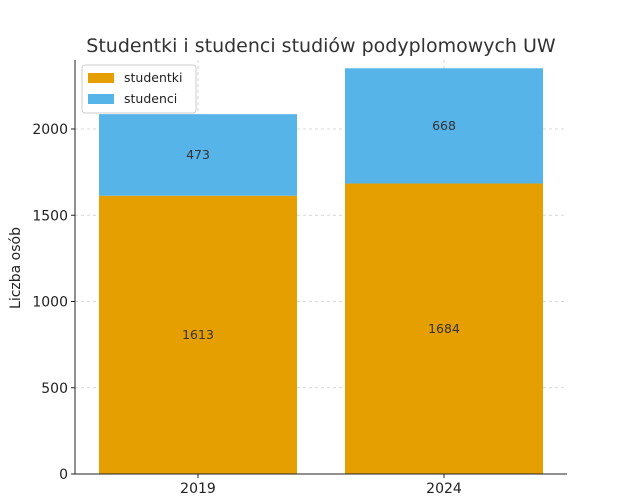  I want to click on bar-value-label: 1613, so click(198, 334).